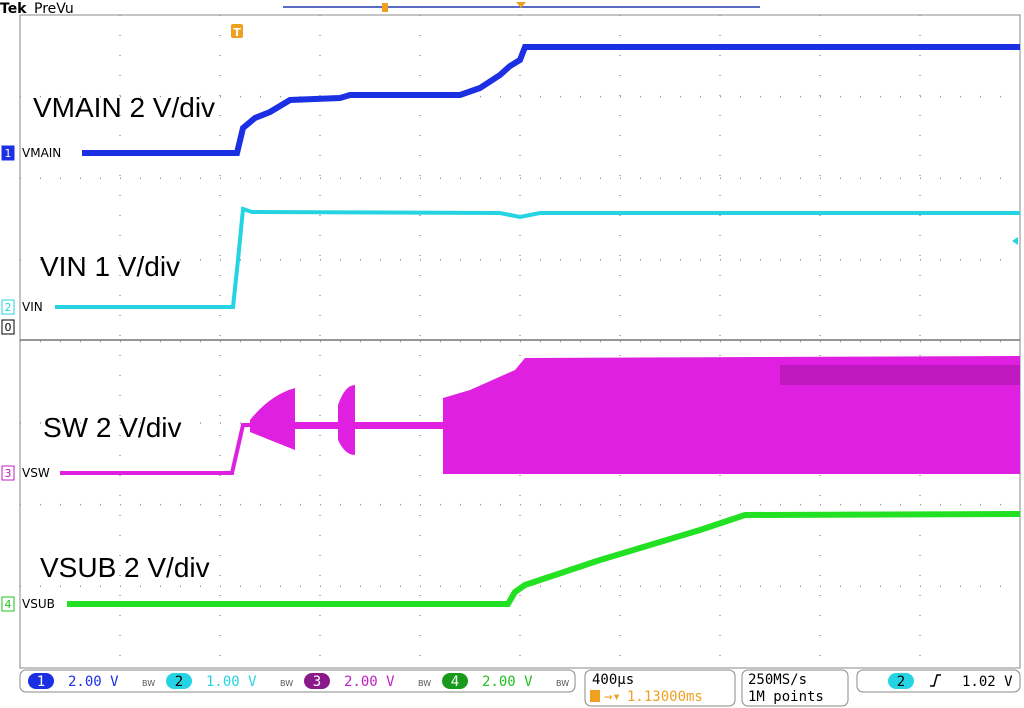  I want to click on sw-dense, so click(900, 375).